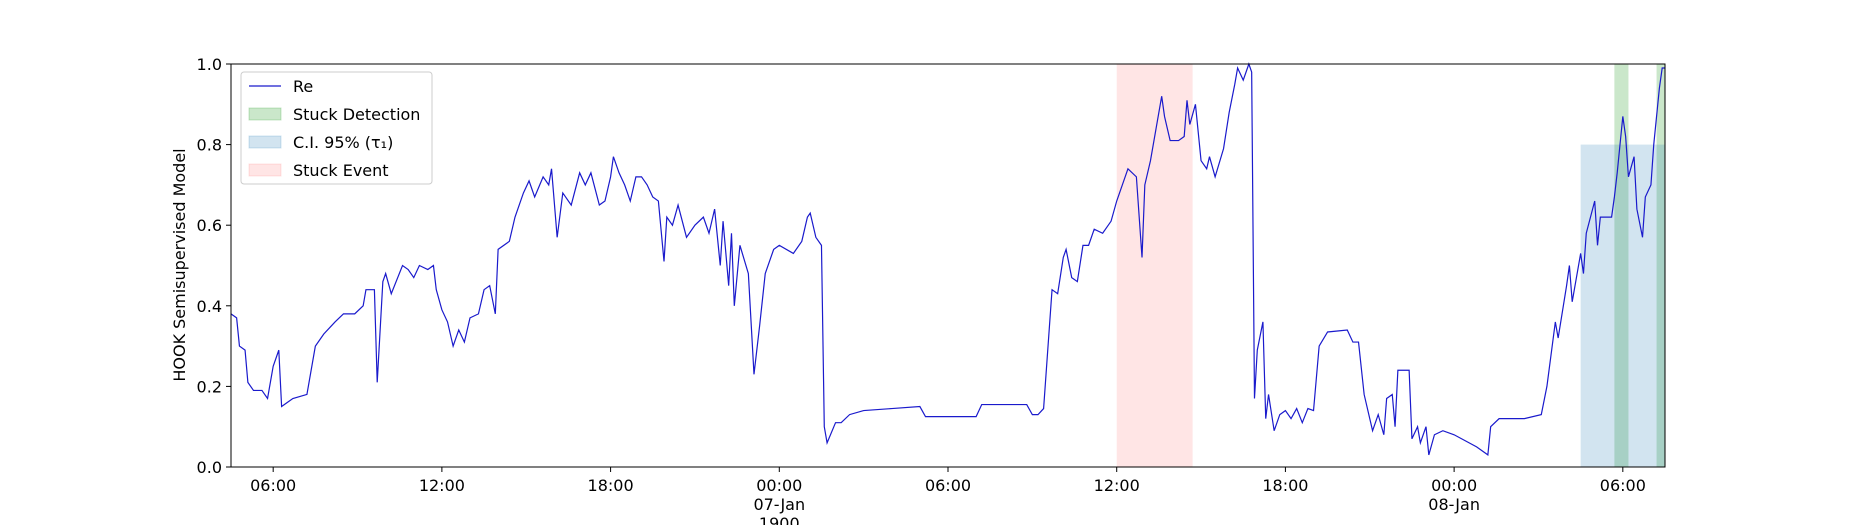 Image resolution: width=1850 pixels, height=529 pixels. Describe the element at coordinates (209, 145) in the screenshot. I see `y-tick-label: 0.8` at that location.